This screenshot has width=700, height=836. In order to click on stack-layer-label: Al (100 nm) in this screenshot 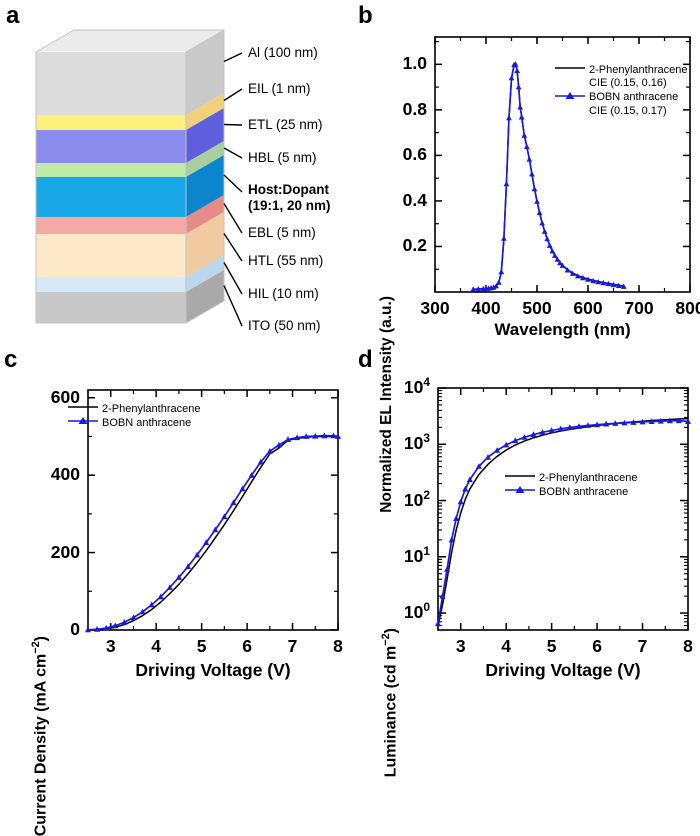, I will do `click(283, 53)`.